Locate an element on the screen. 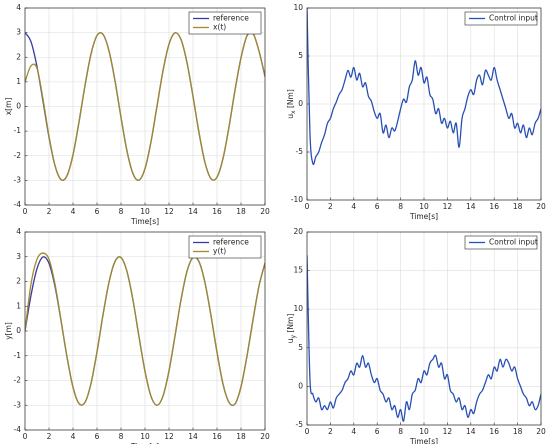 The image size is (550, 444). y-tick-label: -4 is located at coordinates (18, 204).